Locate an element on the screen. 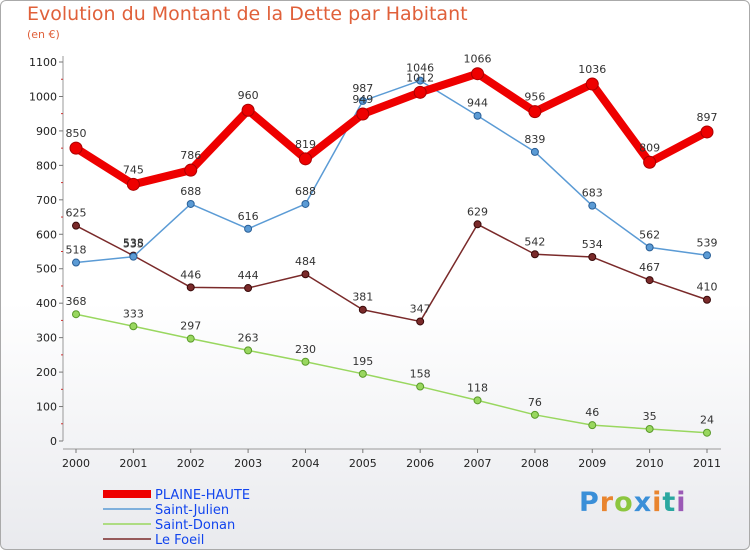  data-label: 629 is located at coordinates (477, 211).